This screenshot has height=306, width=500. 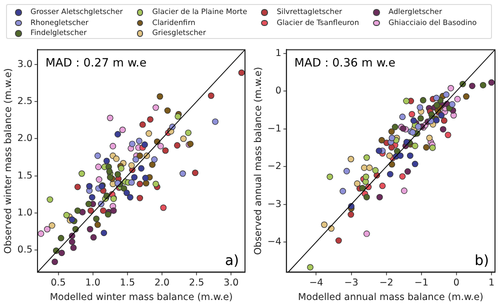 What do you see at coordinates (481, 260) in the screenshot?
I see `annotation: b)` at bounding box center [481, 260].